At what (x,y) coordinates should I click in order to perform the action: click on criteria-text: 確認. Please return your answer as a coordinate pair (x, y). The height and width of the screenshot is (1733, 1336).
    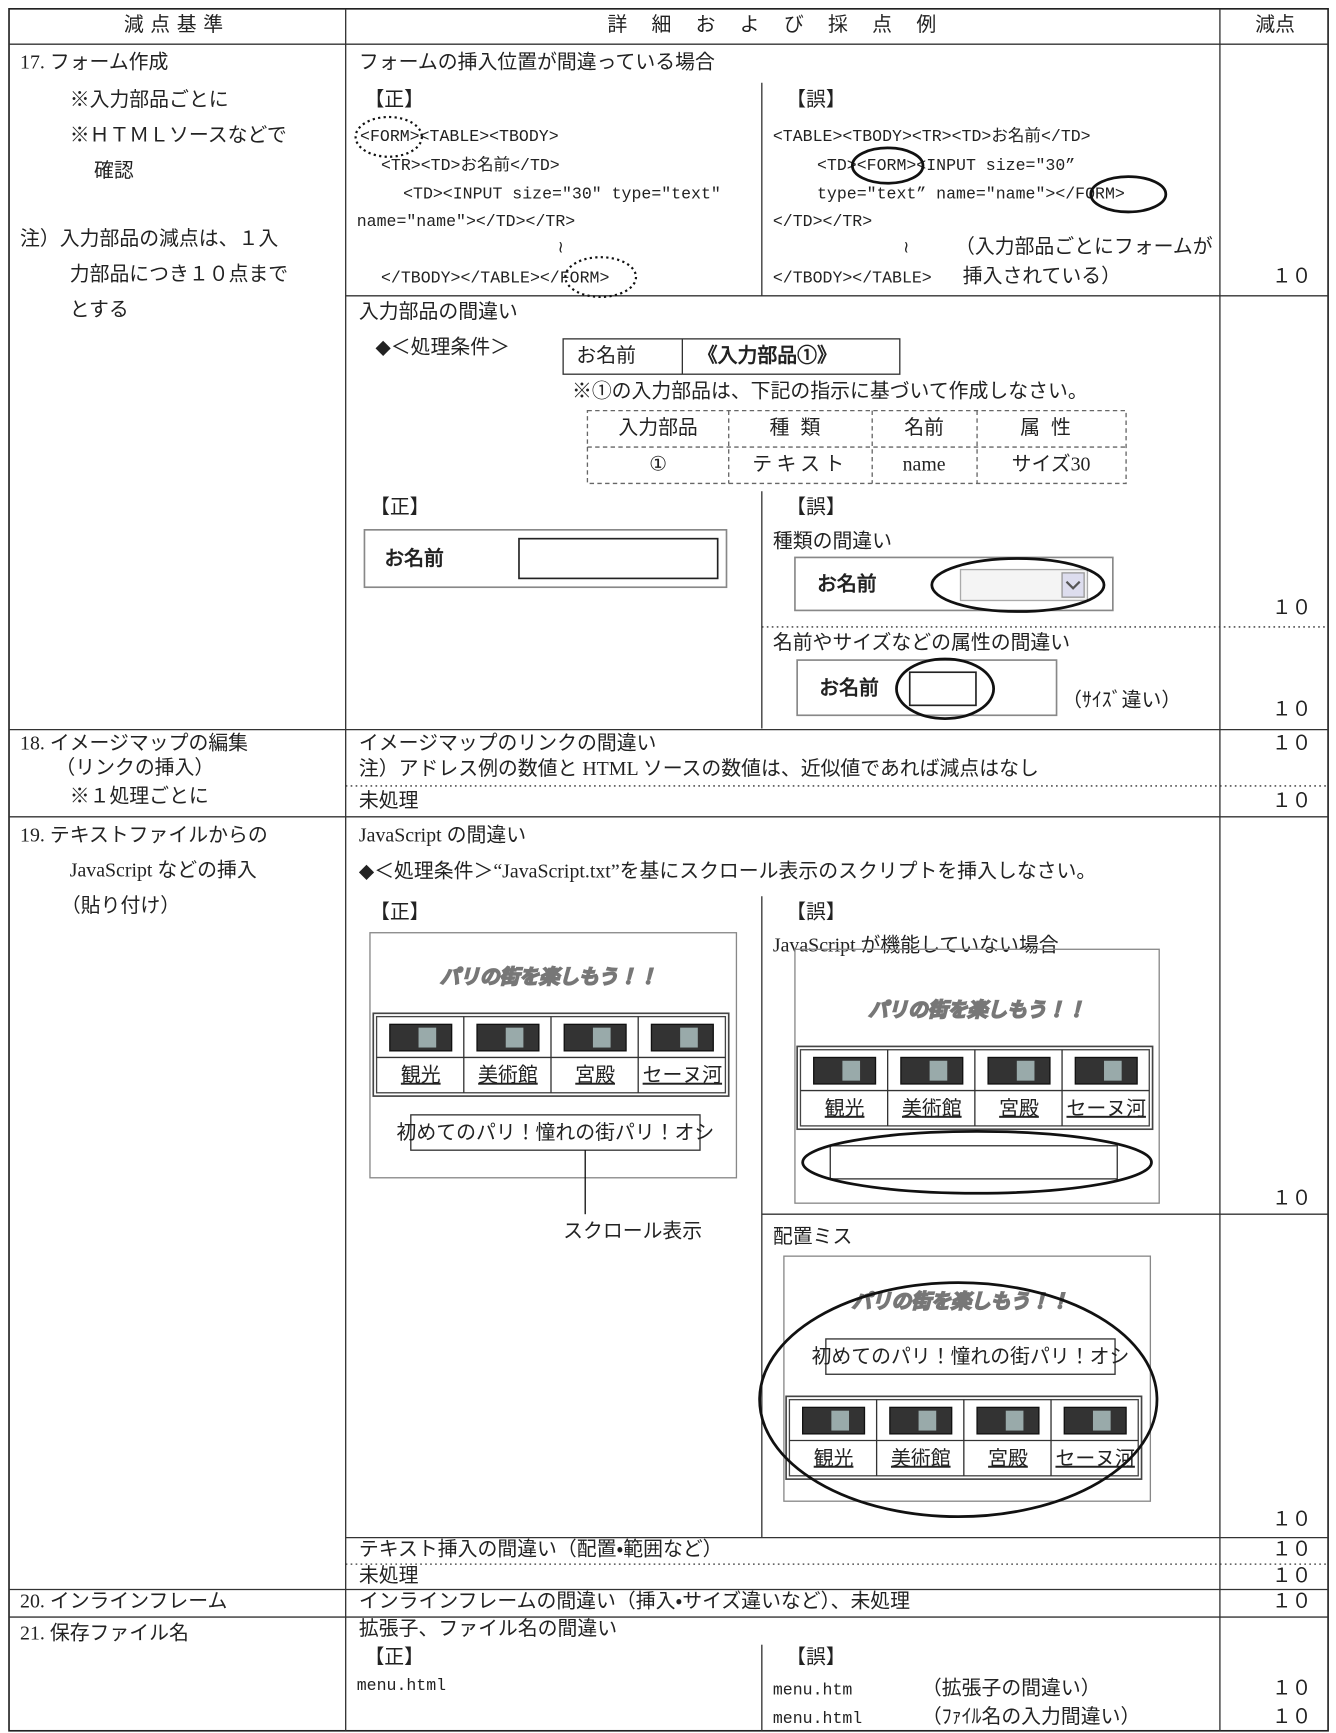
    Looking at the image, I should click on (114, 171).